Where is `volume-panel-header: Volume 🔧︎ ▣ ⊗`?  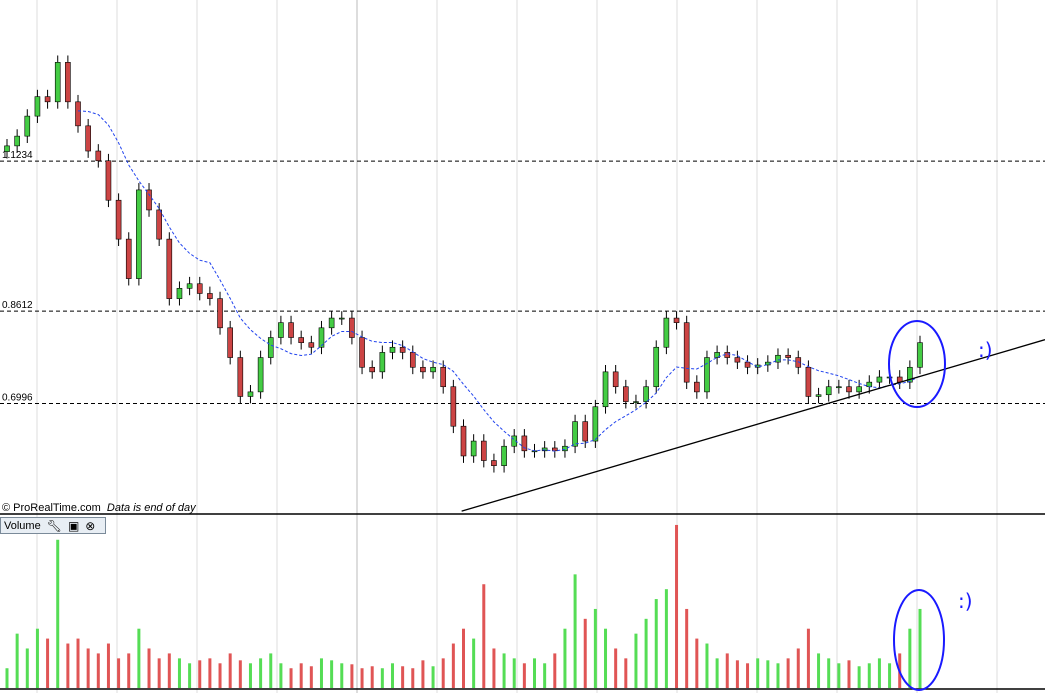 volume-panel-header: Volume 🔧︎ ▣ ⊗ is located at coordinates (53, 525).